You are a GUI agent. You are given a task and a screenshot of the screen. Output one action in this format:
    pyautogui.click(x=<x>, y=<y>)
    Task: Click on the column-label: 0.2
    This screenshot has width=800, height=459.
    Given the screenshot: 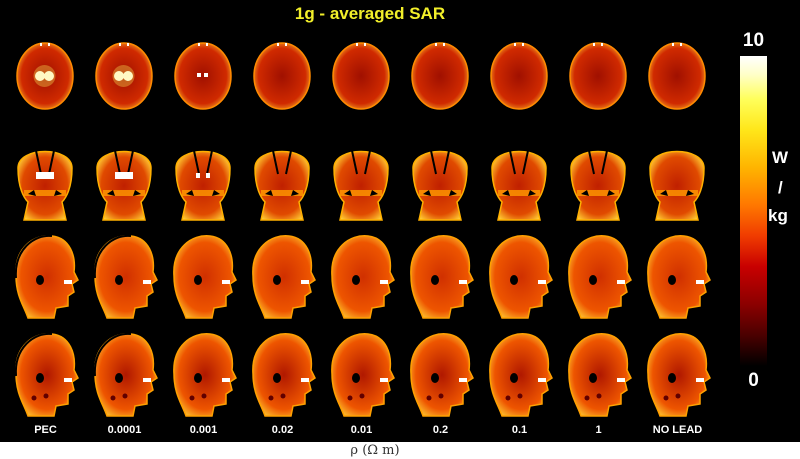 What is the action you would take?
    pyautogui.click(x=440, y=430)
    